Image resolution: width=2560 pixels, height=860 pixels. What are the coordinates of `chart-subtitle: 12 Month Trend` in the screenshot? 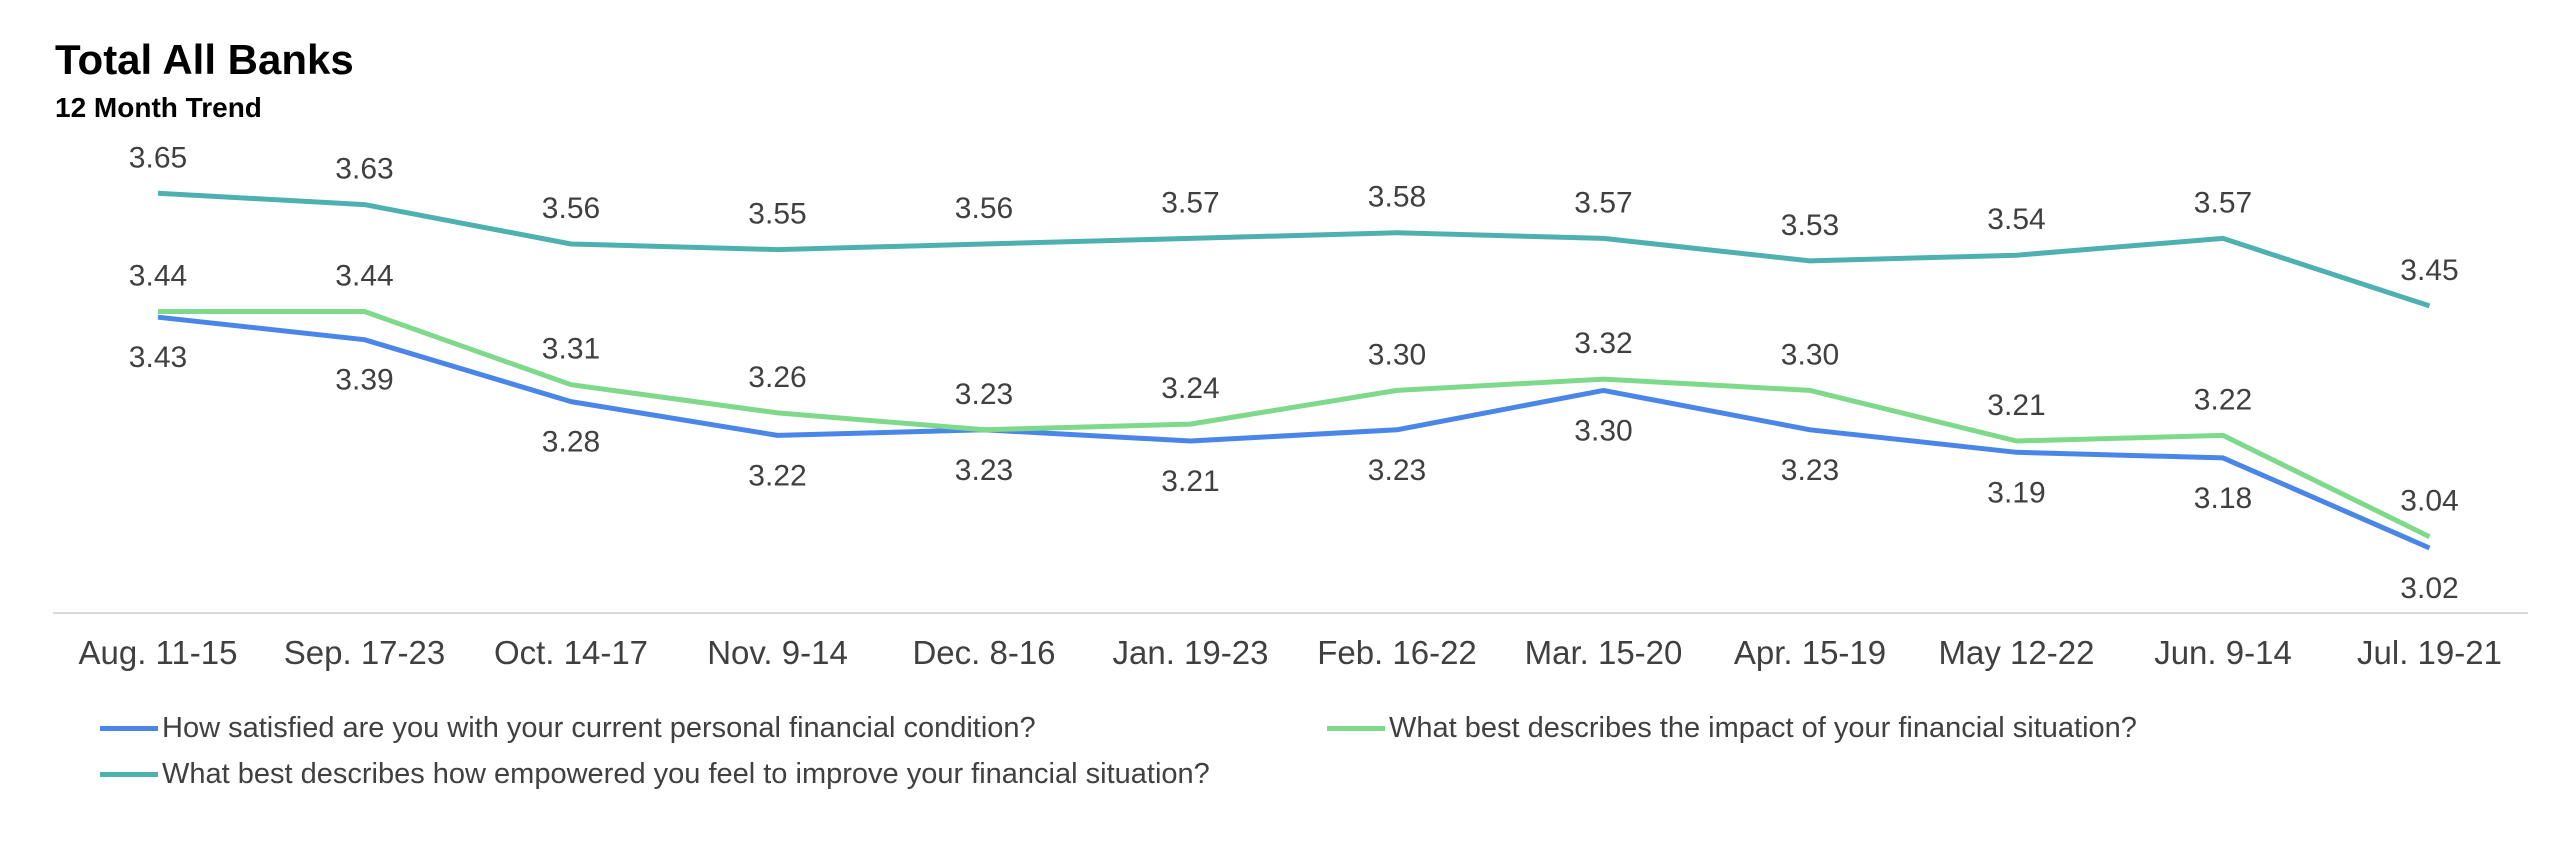 It's located at (158, 107).